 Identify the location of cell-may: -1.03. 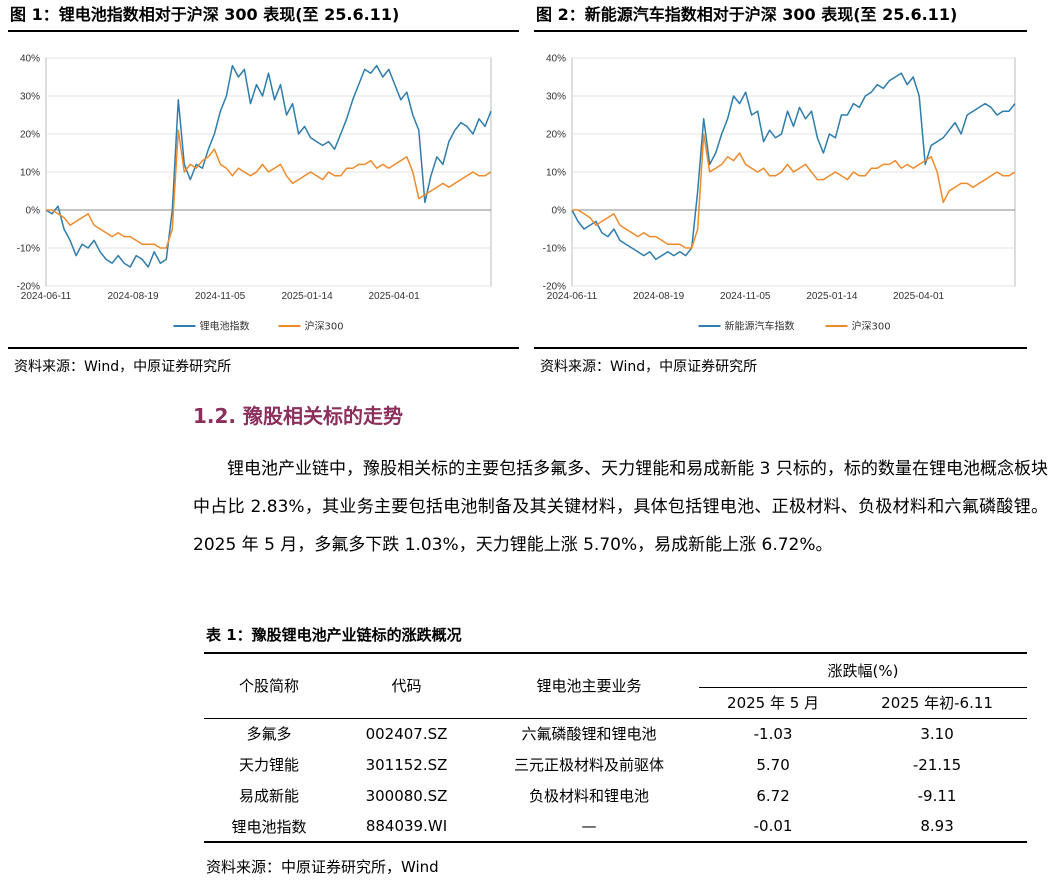
(773, 733).